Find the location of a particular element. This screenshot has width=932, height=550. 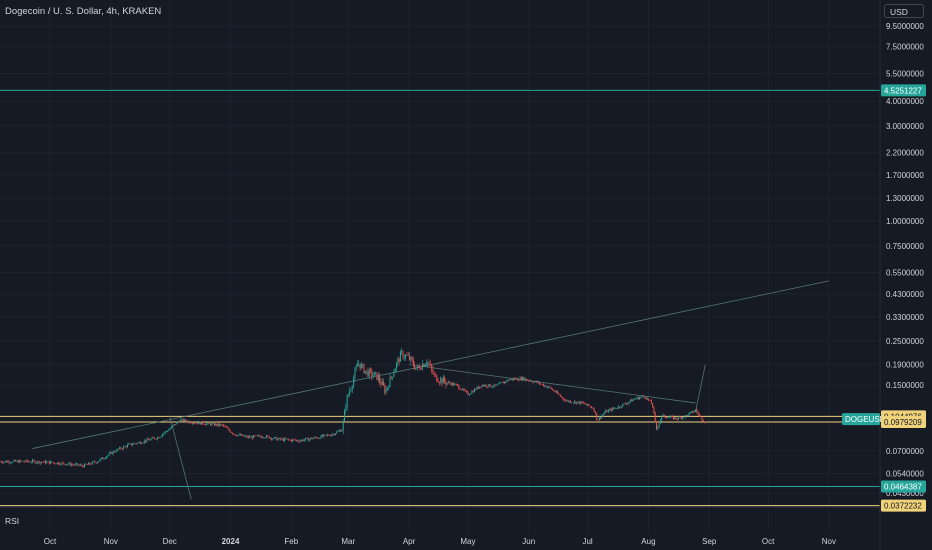

price-tick-label: 0.0700000 is located at coordinates (905, 451).